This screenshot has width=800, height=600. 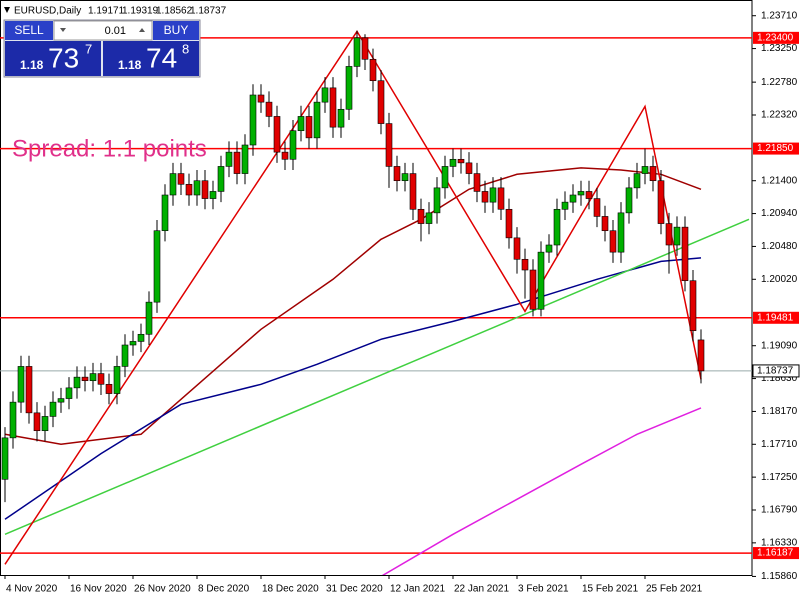 I want to click on header-low: 1.18562, so click(x=174, y=11).